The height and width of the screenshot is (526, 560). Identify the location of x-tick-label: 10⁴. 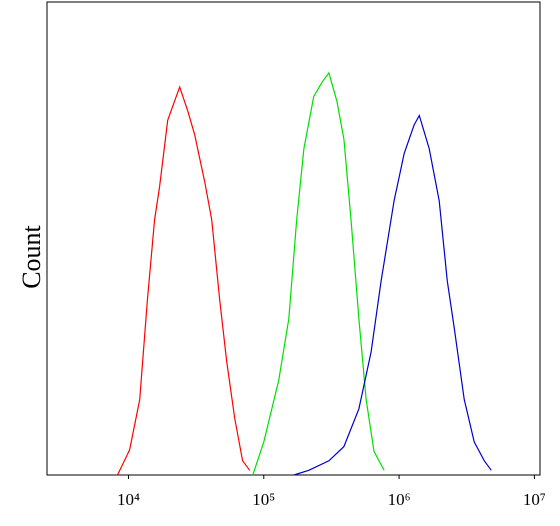
(128, 499).